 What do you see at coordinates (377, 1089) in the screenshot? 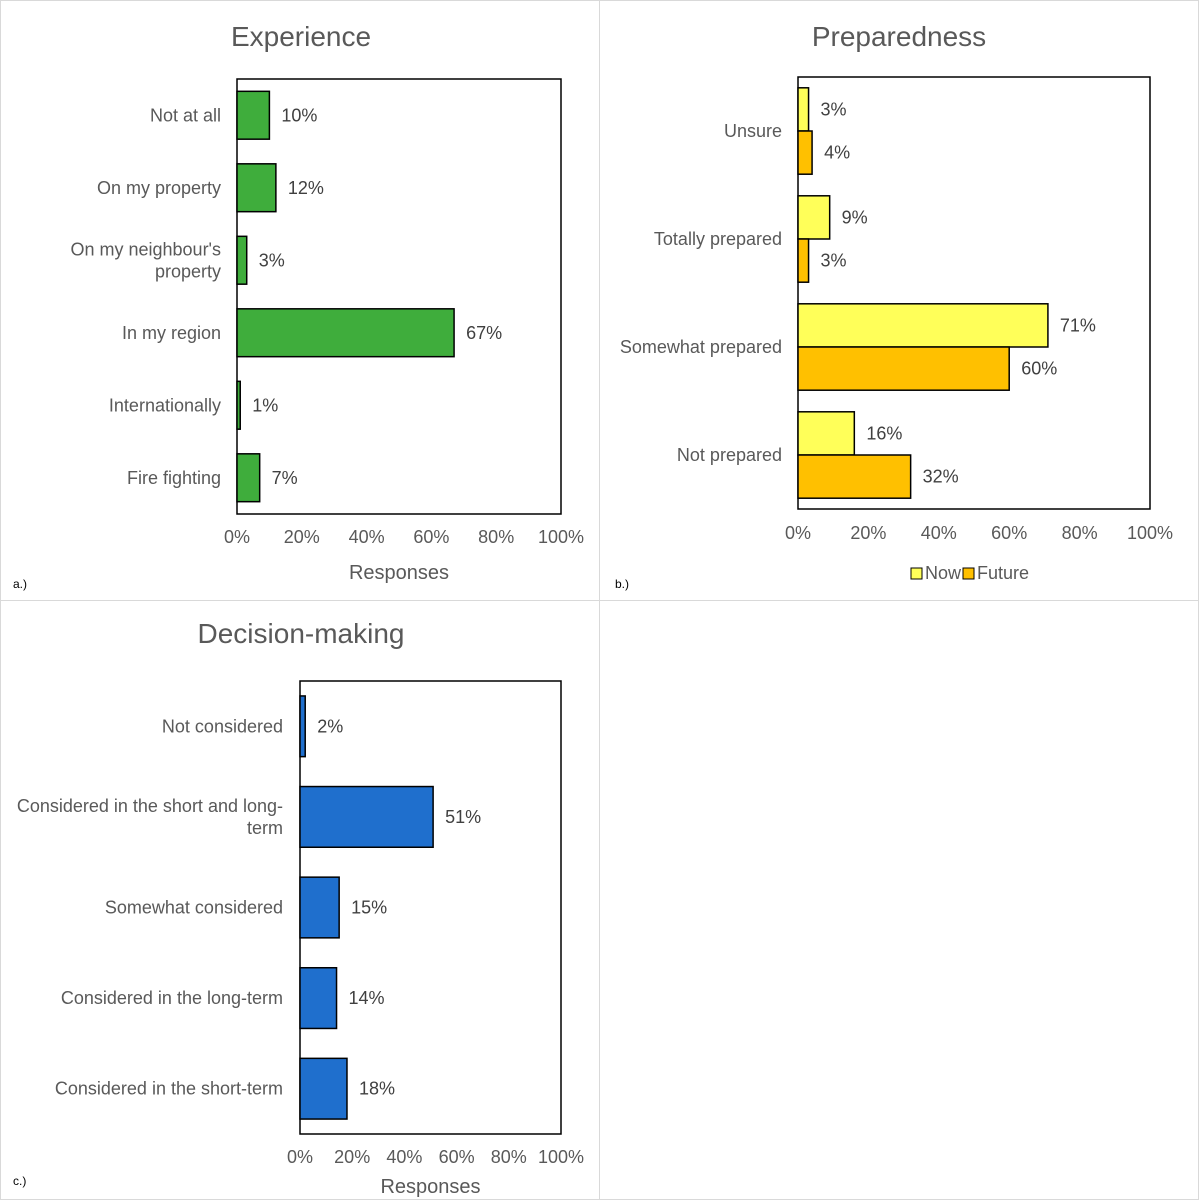
I see `data-label: 18%` at bounding box center [377, 1089].